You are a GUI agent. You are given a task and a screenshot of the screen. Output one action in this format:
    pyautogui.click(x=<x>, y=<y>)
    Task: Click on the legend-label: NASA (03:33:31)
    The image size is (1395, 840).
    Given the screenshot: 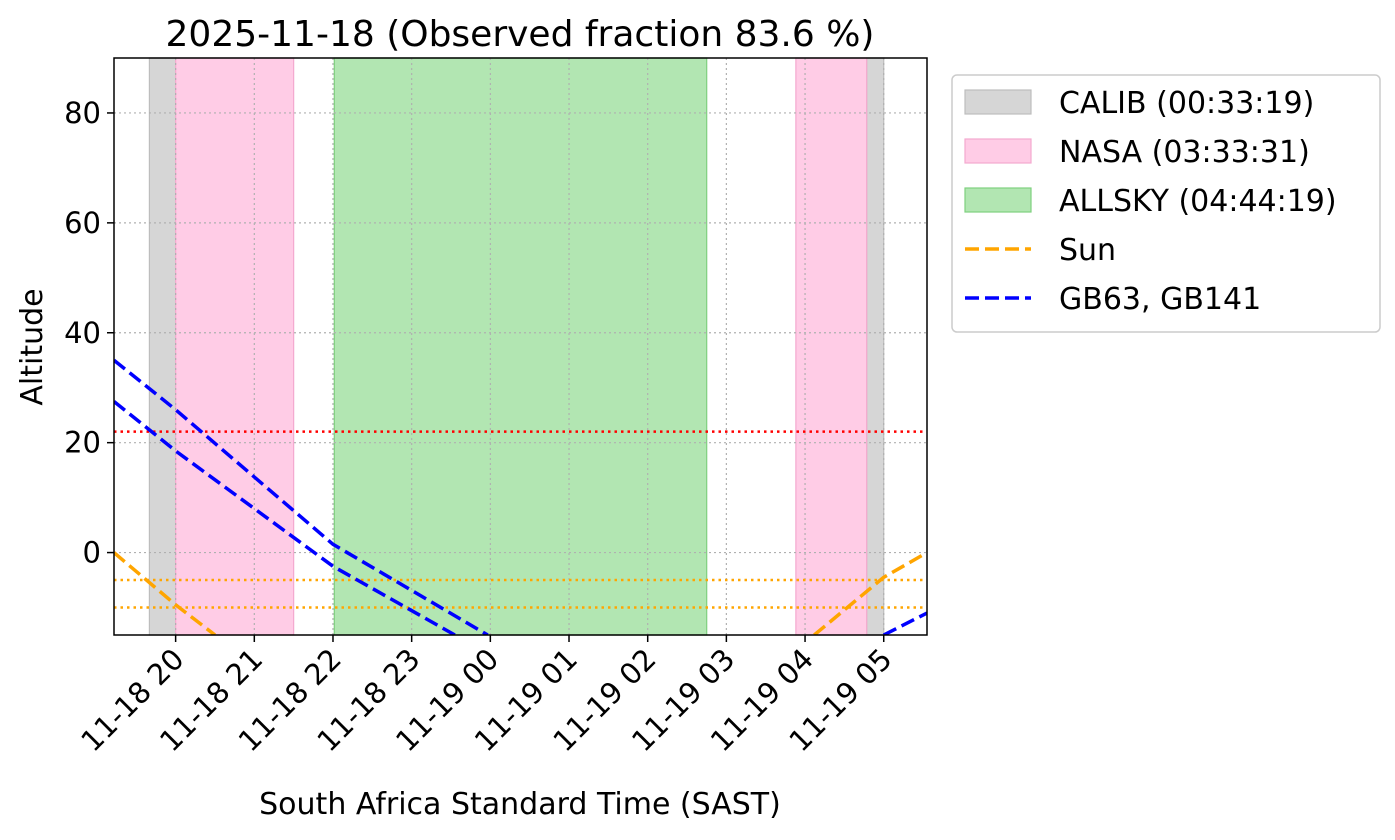 What is the action you would take?
    pyautogui.click(x=1184, y=152)
    